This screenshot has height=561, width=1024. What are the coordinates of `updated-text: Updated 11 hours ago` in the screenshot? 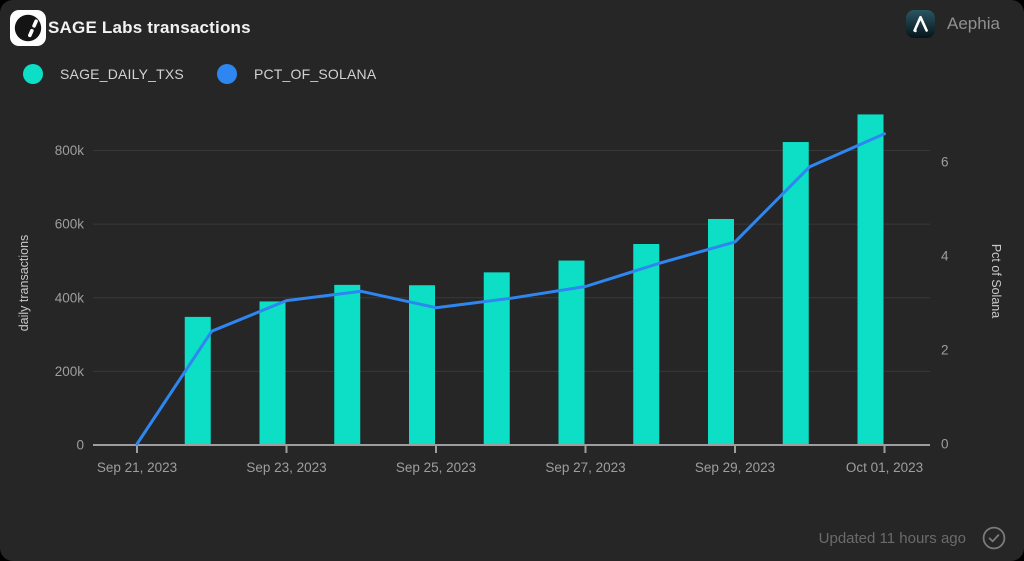 It's located at (892, 538).